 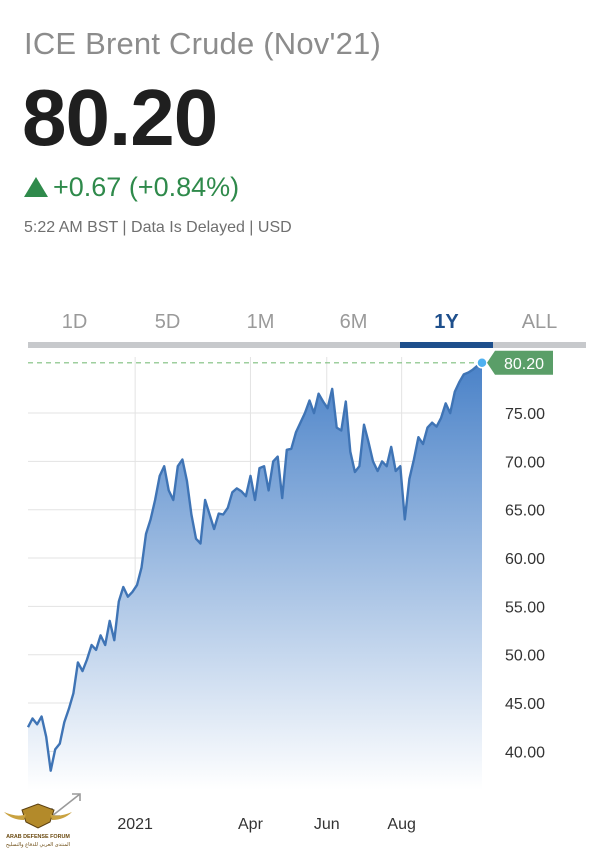 What do you see at coordinates (308, 328) in the screenshot?
I see `range-tabs: 1D 5D 1M 6M 1Y ALL` at bounding box center [308, 328].